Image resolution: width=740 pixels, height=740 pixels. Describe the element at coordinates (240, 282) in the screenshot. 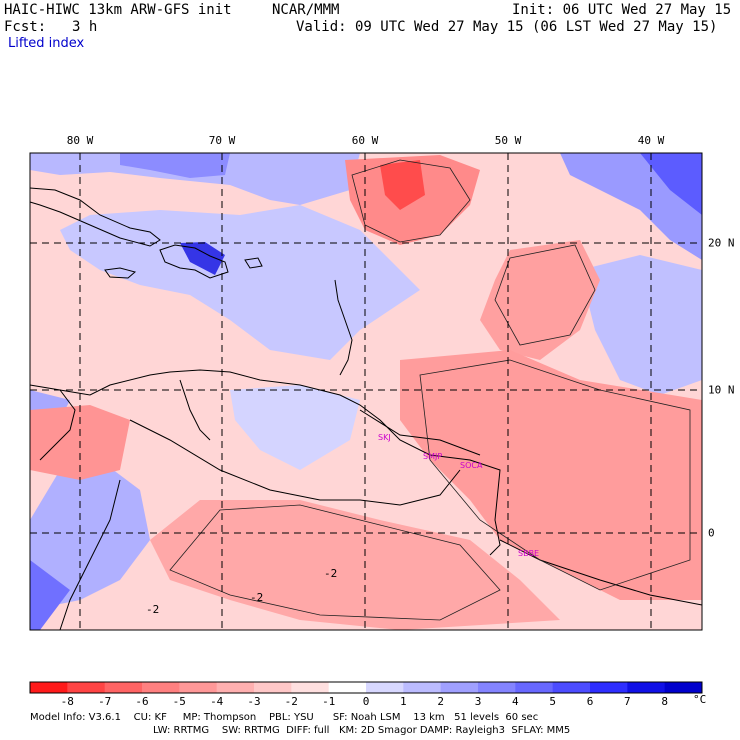

I see `stable-region-caribbean` at that location.